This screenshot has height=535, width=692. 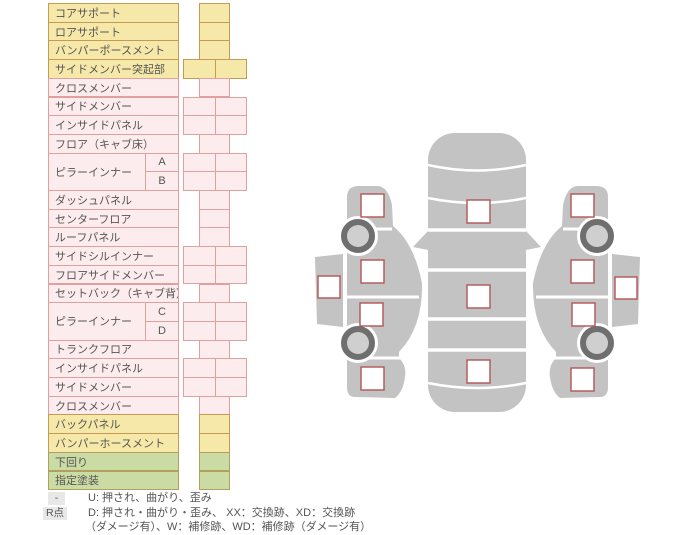 What do you see at coordinates (150, 498) in the screenshot?
I see `legend-text: U: 押され、曲がり、歪み` at bounding box center [150, 498].